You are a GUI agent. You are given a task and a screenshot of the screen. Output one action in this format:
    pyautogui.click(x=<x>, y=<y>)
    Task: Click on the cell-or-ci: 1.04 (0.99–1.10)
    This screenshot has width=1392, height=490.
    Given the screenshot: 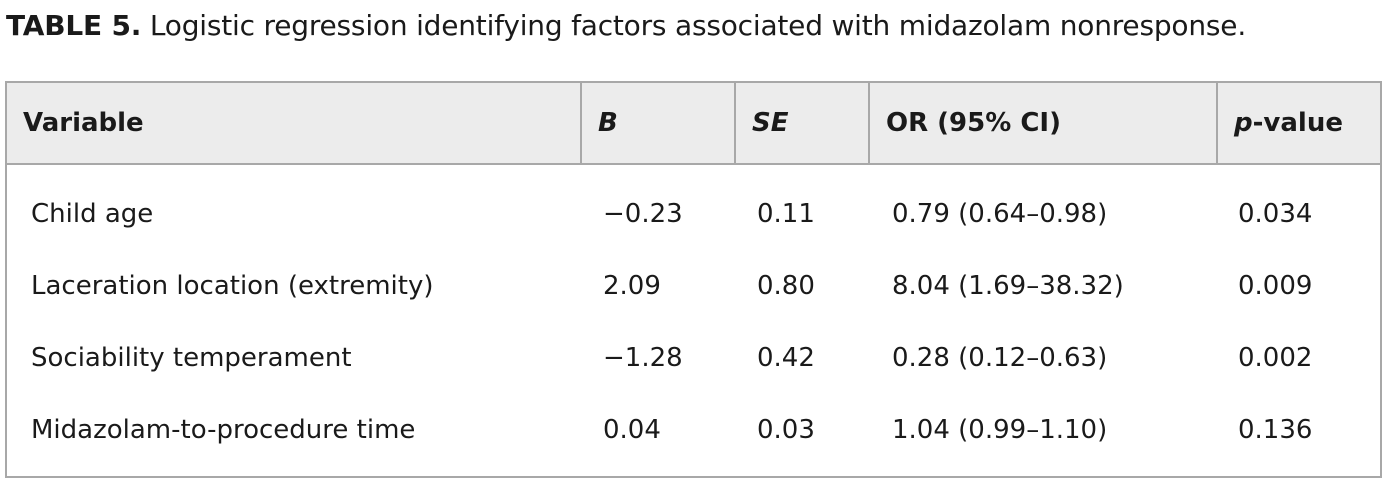 What is the action you would take?
    pyautogui.click(x=1000, y=430)
    